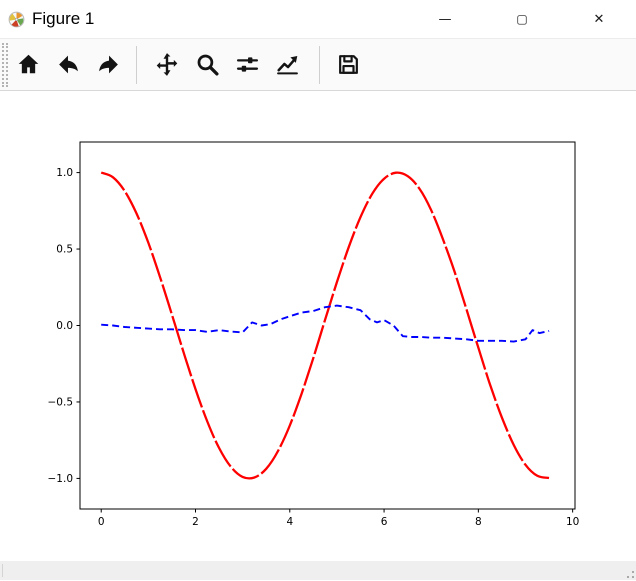 This screenshot has height=581, width=636. Describe the element at coordinates (16, 19) in the screenshot. I see `matplotlib-logo-icon` at that location.